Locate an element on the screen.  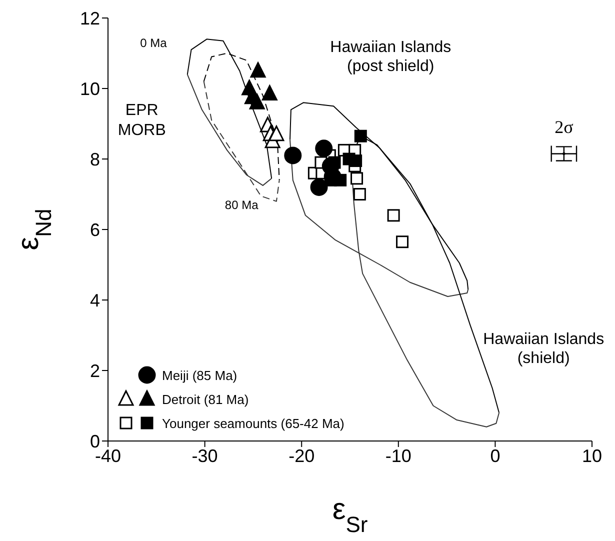
y-tick-label: 12 is located at coordinates (90, 18).